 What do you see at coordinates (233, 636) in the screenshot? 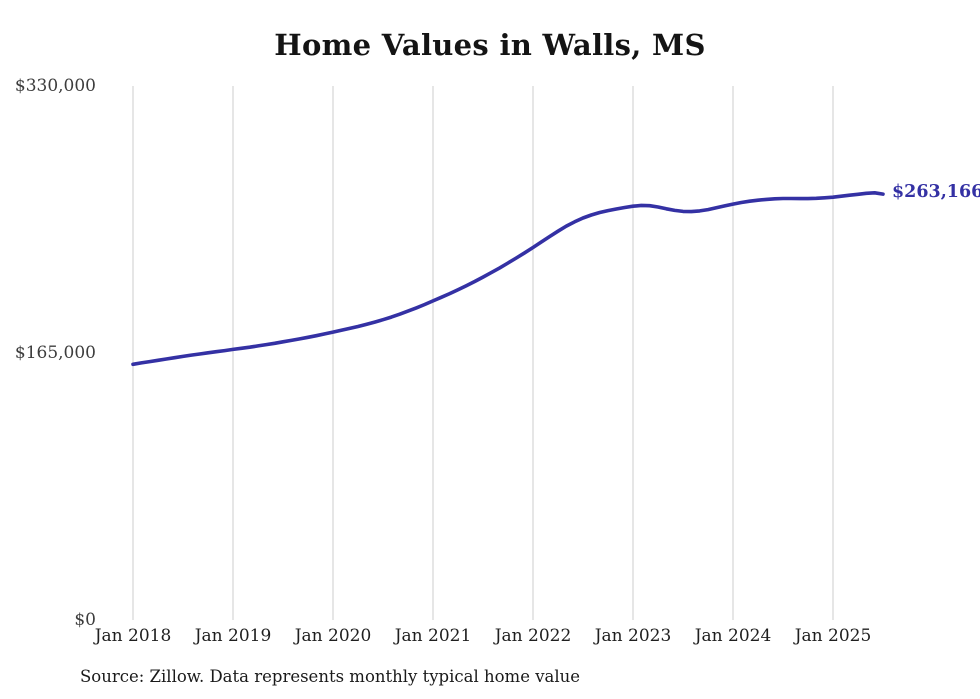
I see `x-tick-label: Jan 2019` at bounding box center [233, 636].